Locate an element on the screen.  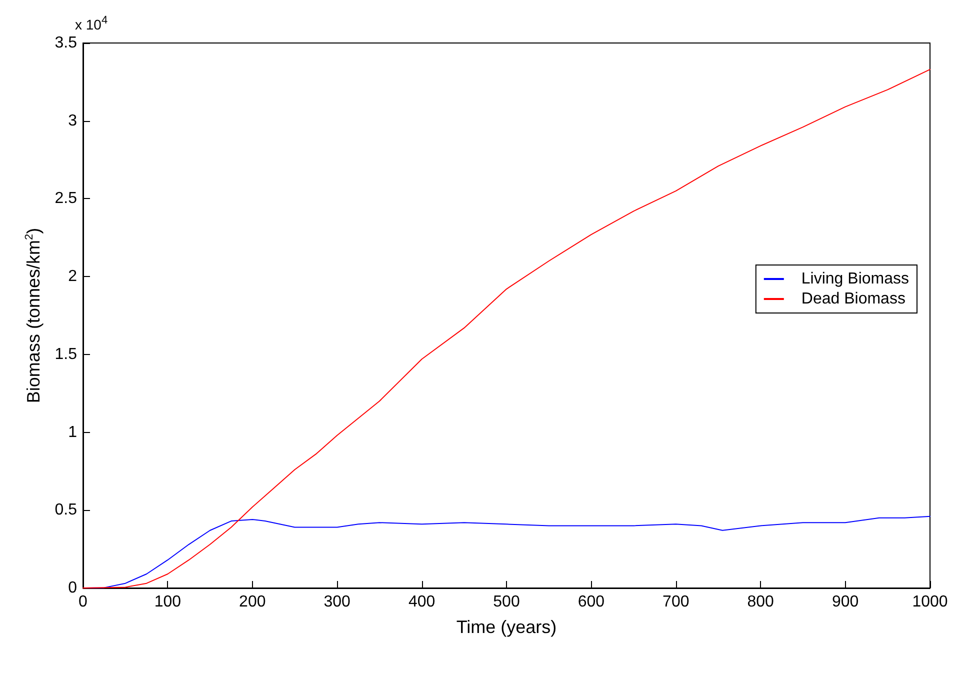
x-tick-label: 0 is located at coordinates (83, 602).